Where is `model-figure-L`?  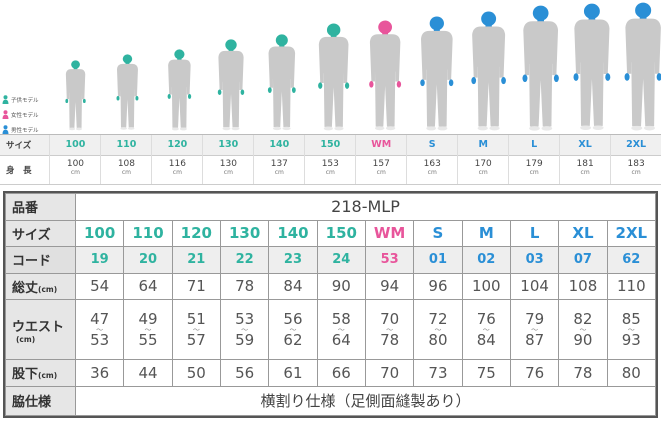 model-figure-L is located at coordinates (540, 68).